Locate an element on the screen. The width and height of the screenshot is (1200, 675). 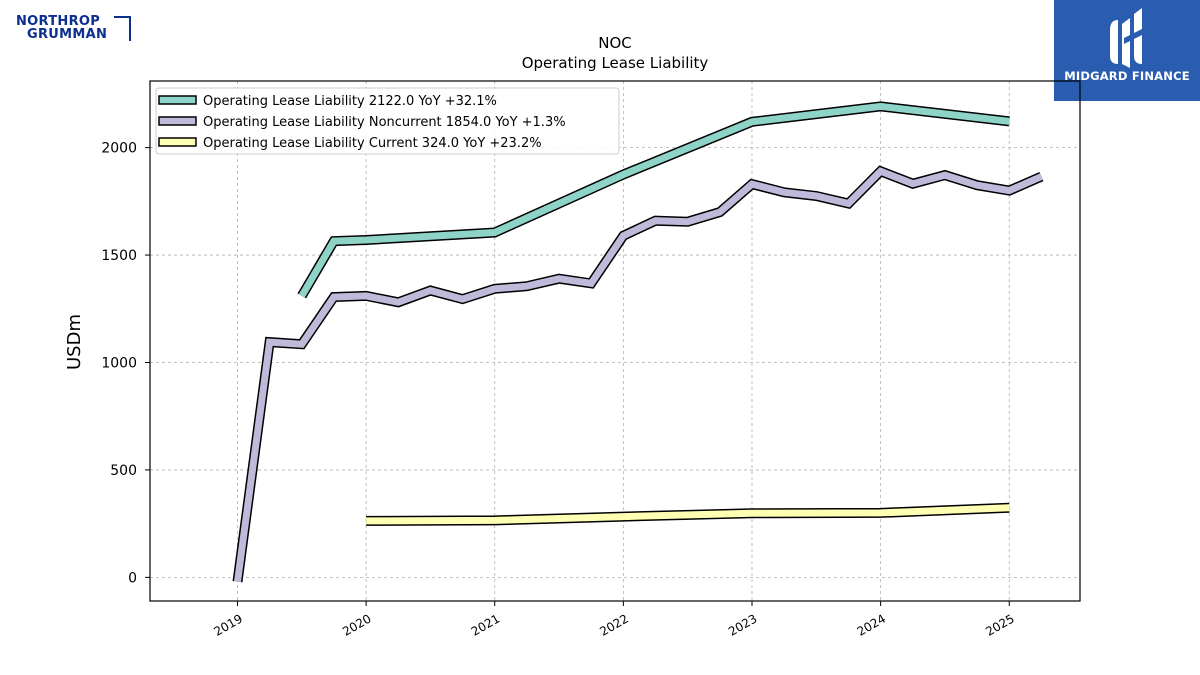
legend-box is located at coordinates (387, 121).